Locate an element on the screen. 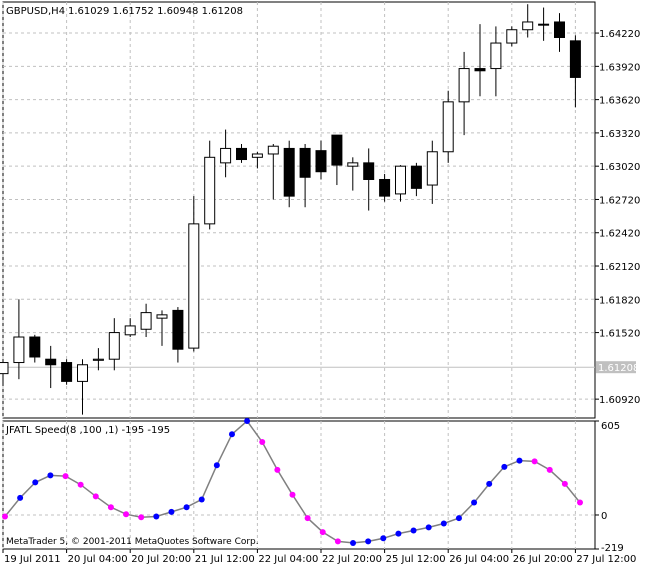  price-tick-label: 1.62120 is located at coordinates (619, 267).